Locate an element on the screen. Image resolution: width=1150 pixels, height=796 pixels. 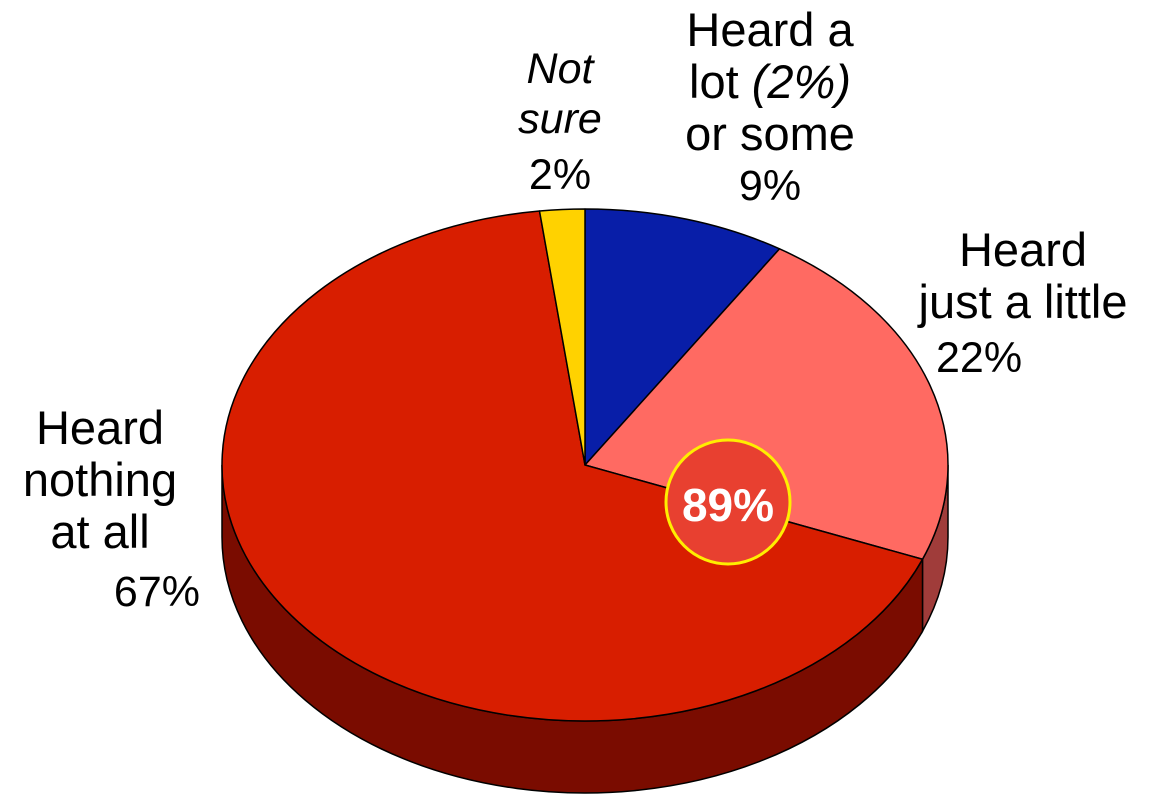
label-heard-just-a-little: Heard just a little 22% is located at coordinates (1023, 306).